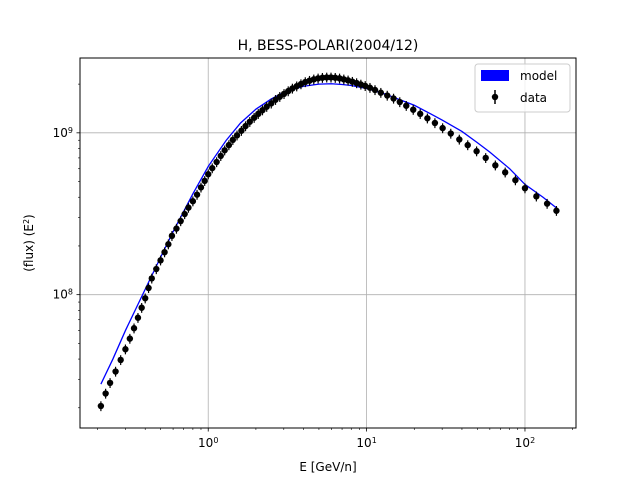 The image size is (640, 480). I want to click on x-tick-label-exponent: 2, so click(532, 440).